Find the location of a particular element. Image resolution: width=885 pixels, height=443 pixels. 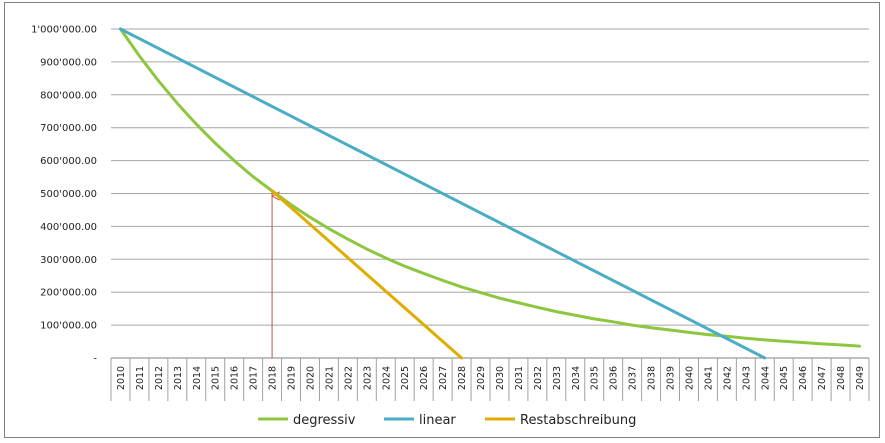

x-tick-label: 2043 is located at coordinates (746, 378).